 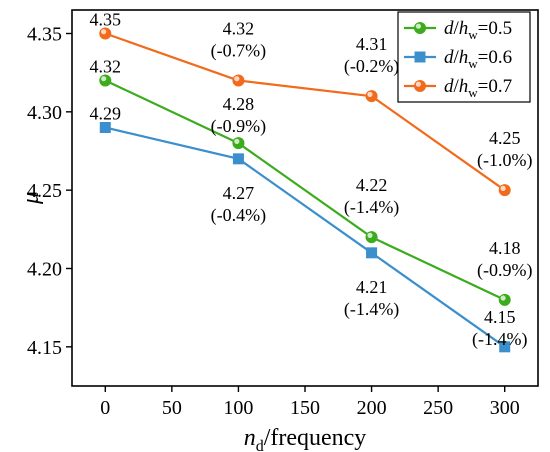 I want to click on legend-item: d/hw=0.7, so click(x=458, y=88).